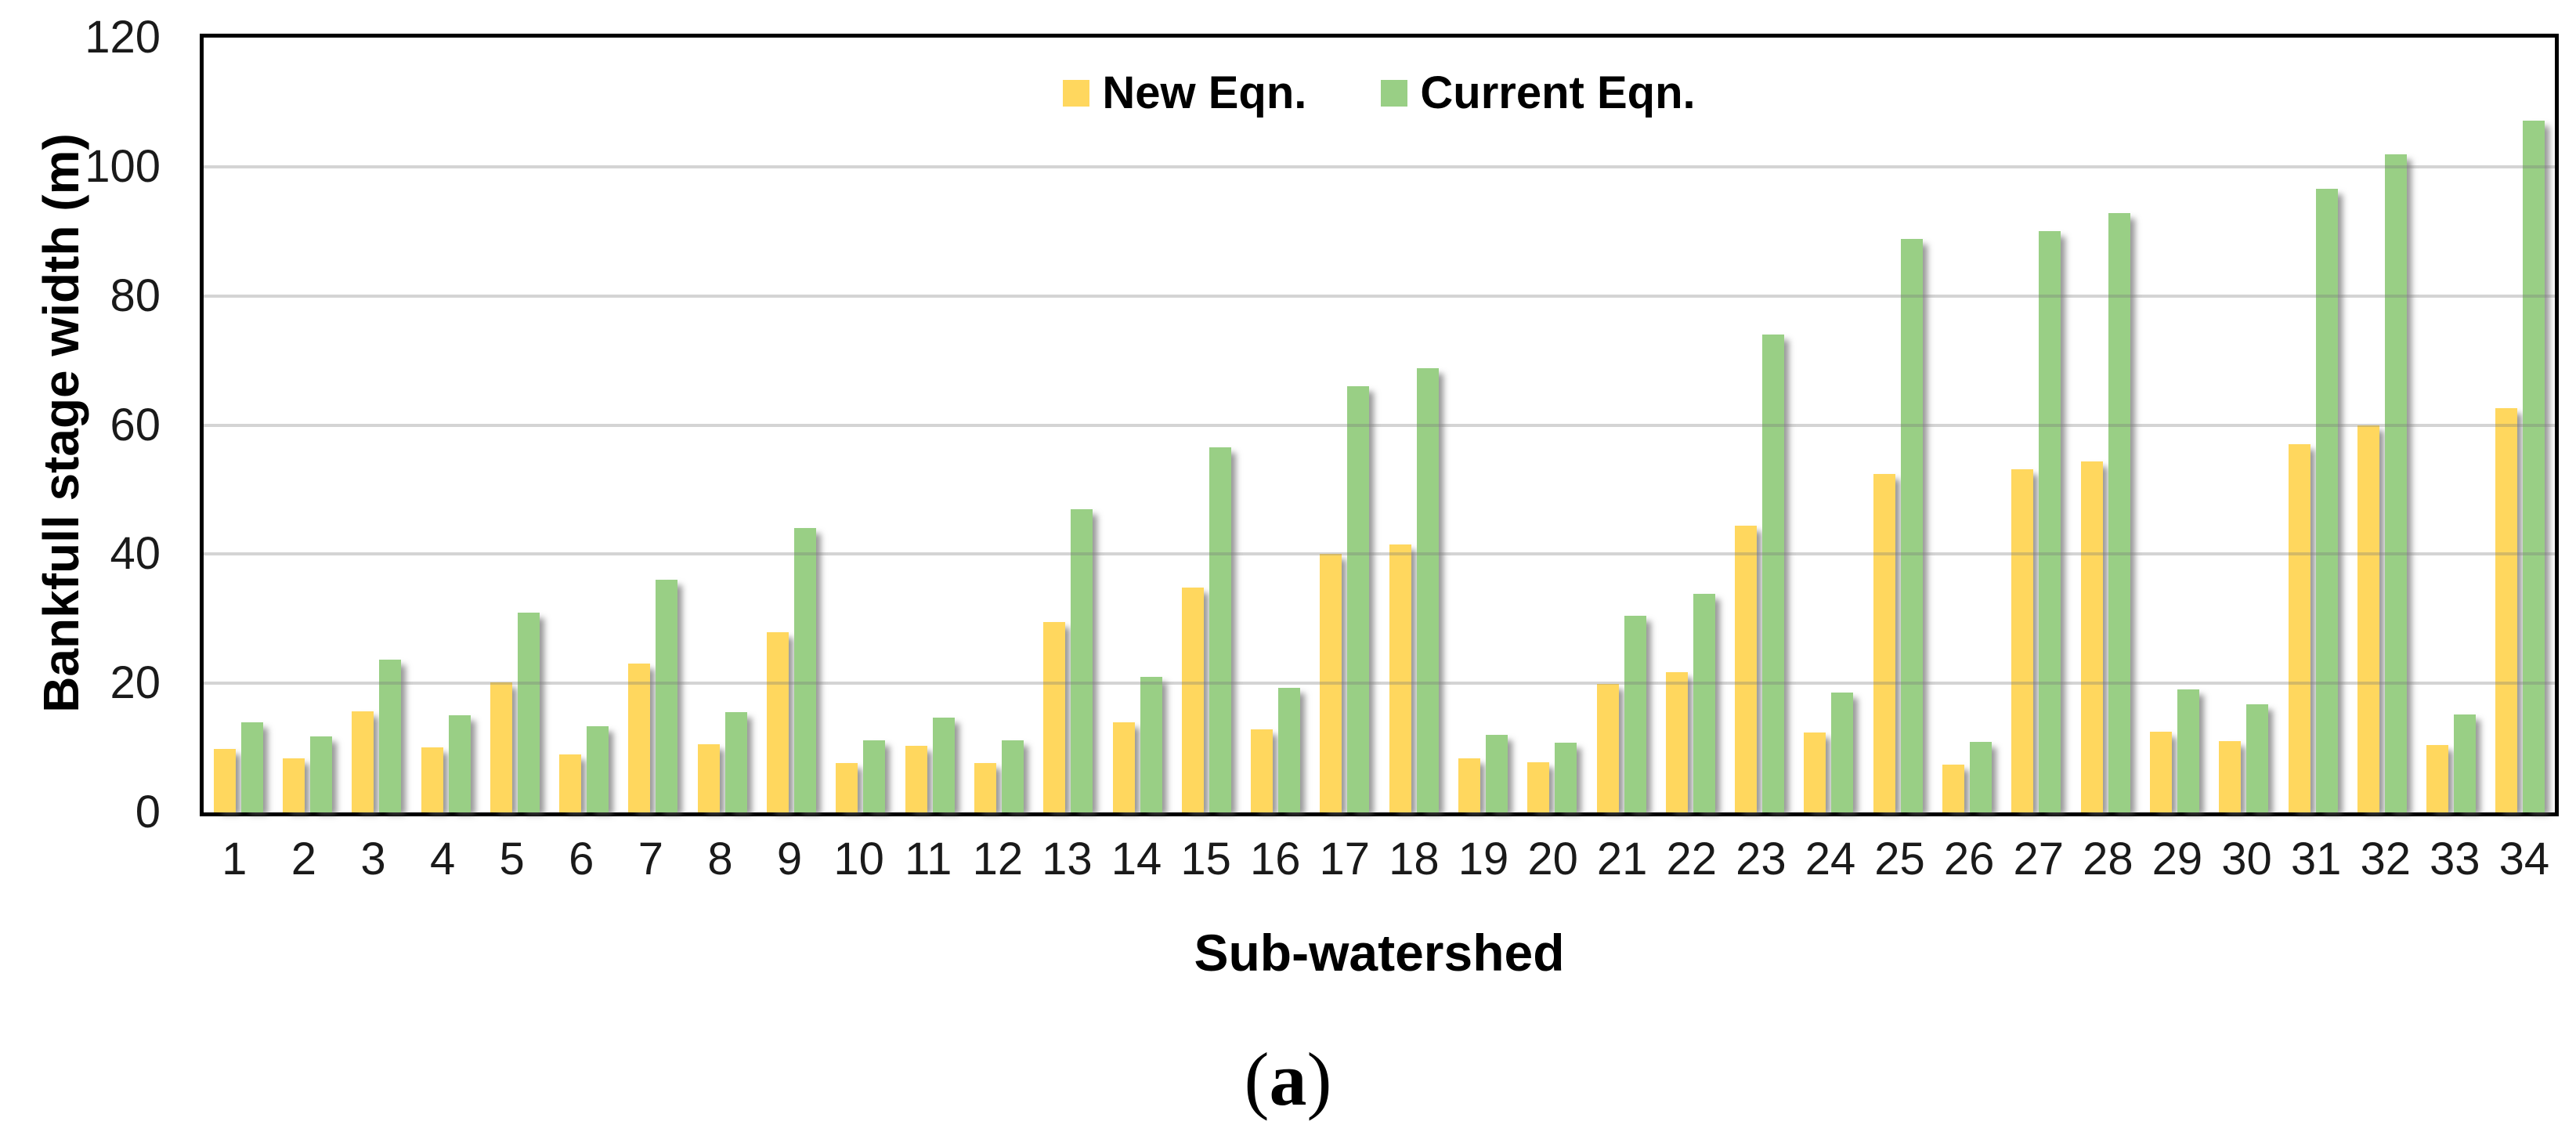 The height and width of the screenshot is (1125, 2576). I want to click on y-tick-label-20: 20, so click(135, 683).